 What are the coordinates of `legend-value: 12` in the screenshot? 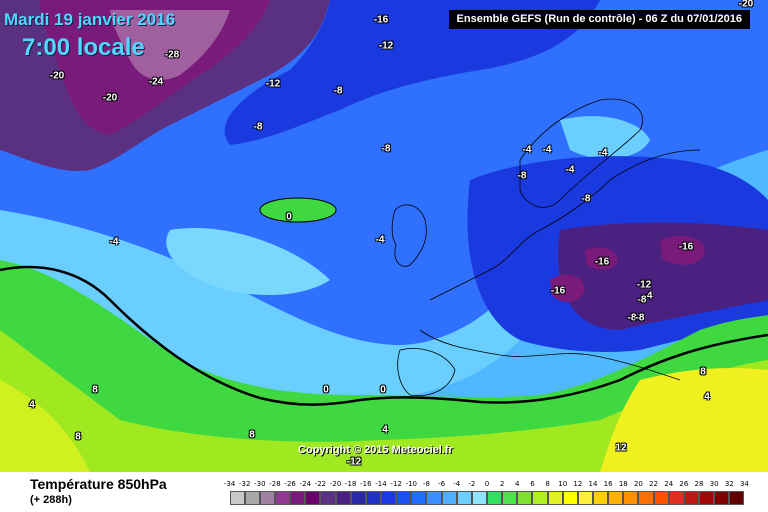 It's located at (578, 484).